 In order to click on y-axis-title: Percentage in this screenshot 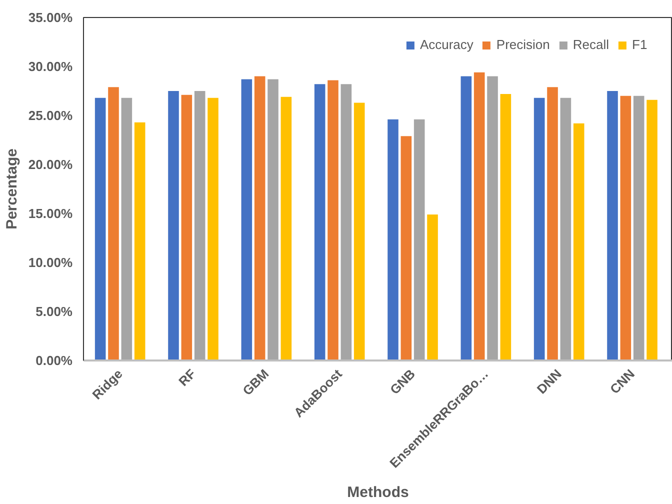, I will do `click(11, 189)`.